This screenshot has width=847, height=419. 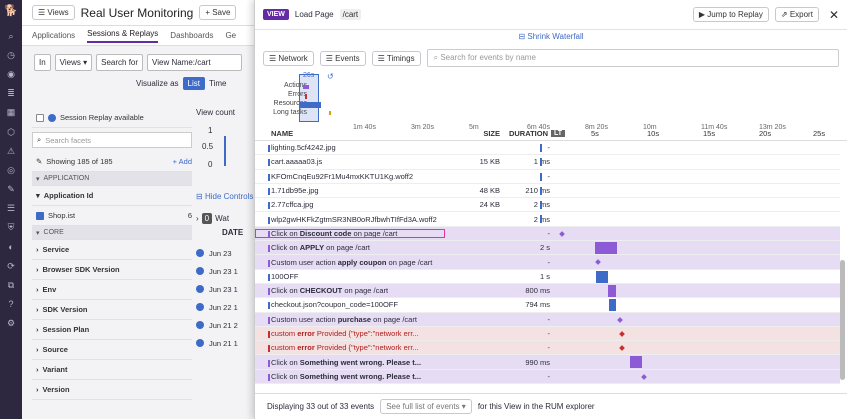 I want to click on action-row: Click on APPLY on page /cart 2 s, so click(x=547, y=248).